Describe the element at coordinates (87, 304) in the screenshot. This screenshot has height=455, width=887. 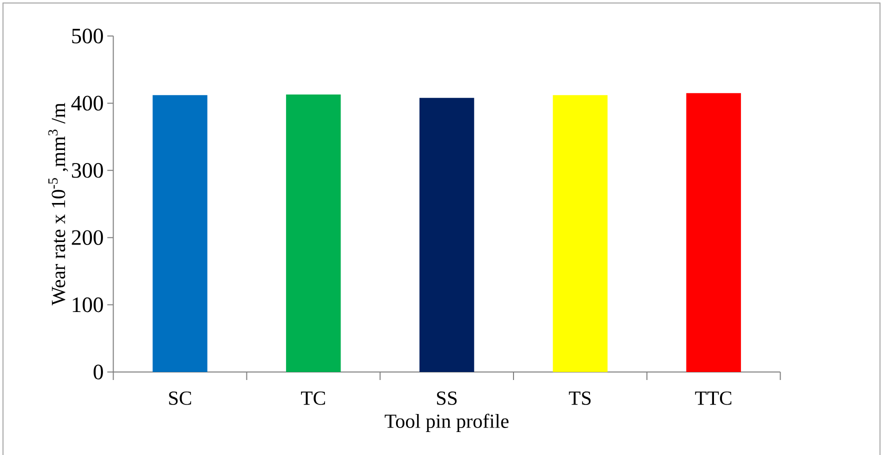
I see `y-tick-label: 100` at that location.